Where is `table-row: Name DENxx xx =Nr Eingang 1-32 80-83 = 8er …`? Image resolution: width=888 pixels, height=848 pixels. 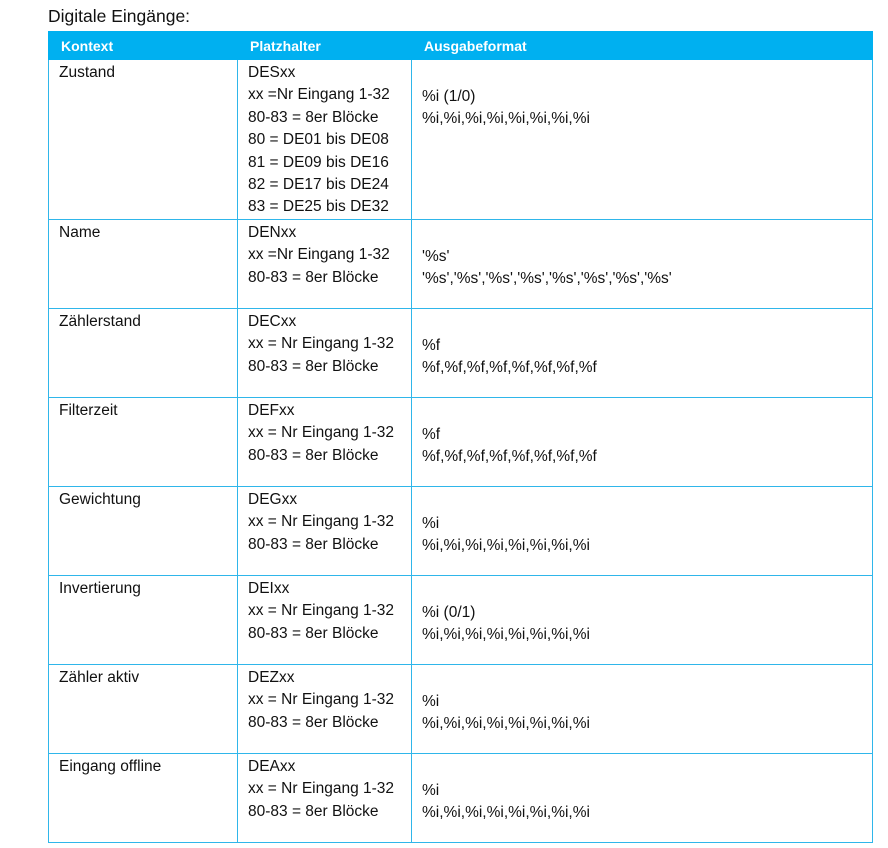
table-row: Name DENxx xx =Nr Eingang 1-32 80-83 = 8er … is located at coordinates (460, 263).